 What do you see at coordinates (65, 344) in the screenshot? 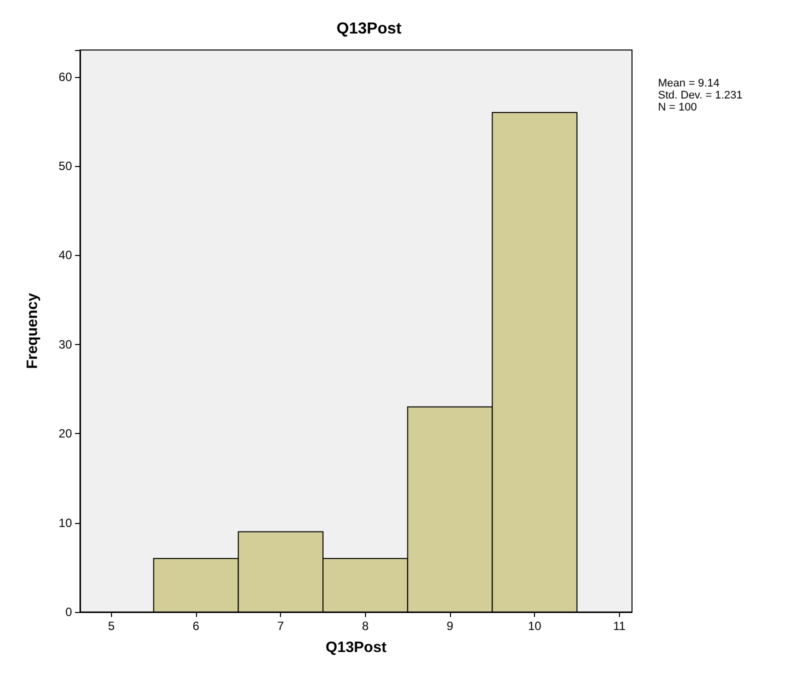
I see `y-tick-label: 30` at bounding box center [65, 344].